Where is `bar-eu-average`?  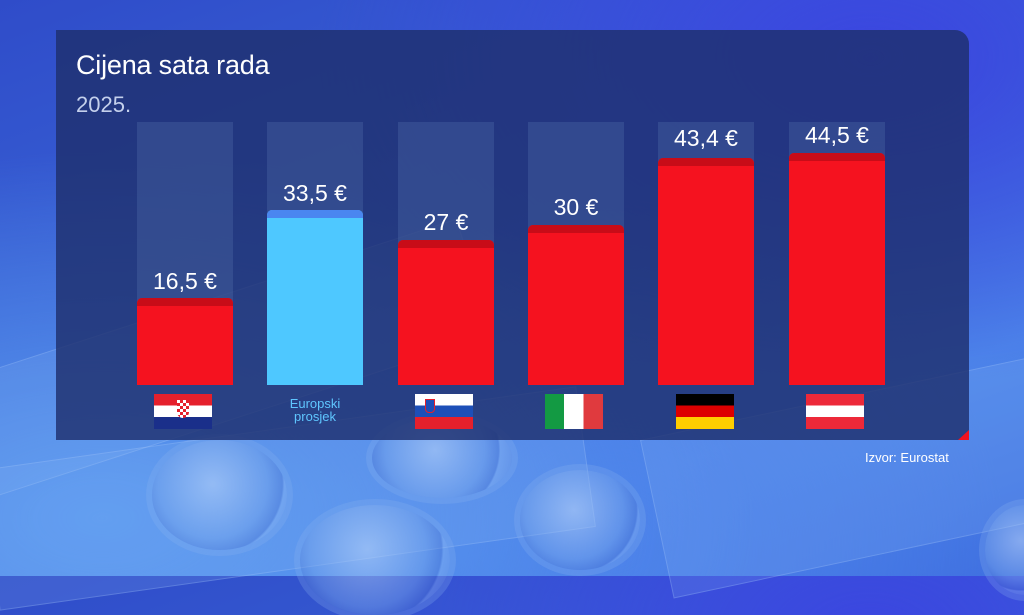 bar-eu-average is located at coordinates (315, 297).